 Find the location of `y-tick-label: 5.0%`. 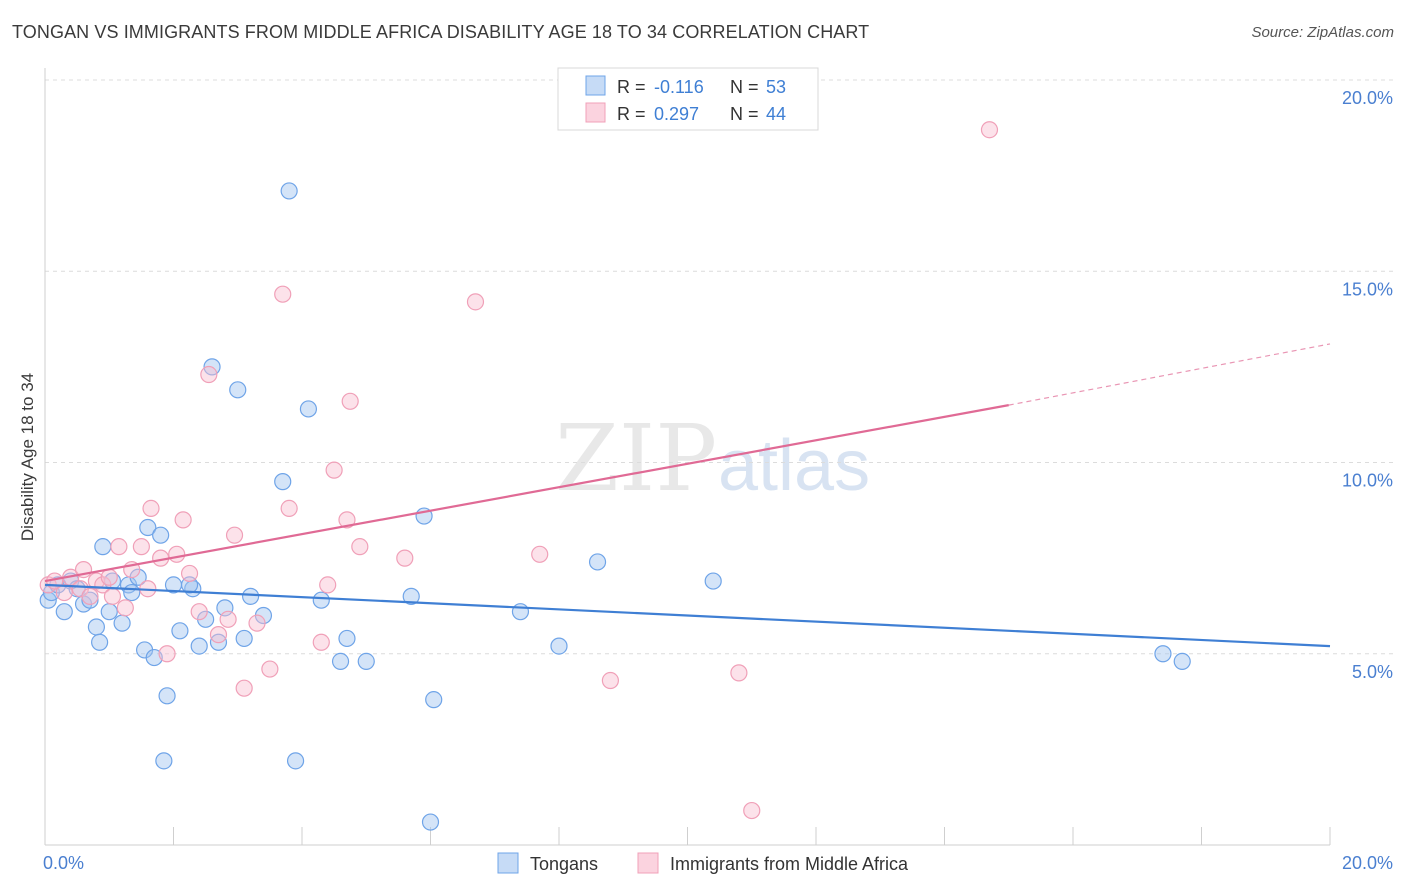

y-tick-label: 5.0% is located at coordinates (1372, 672).